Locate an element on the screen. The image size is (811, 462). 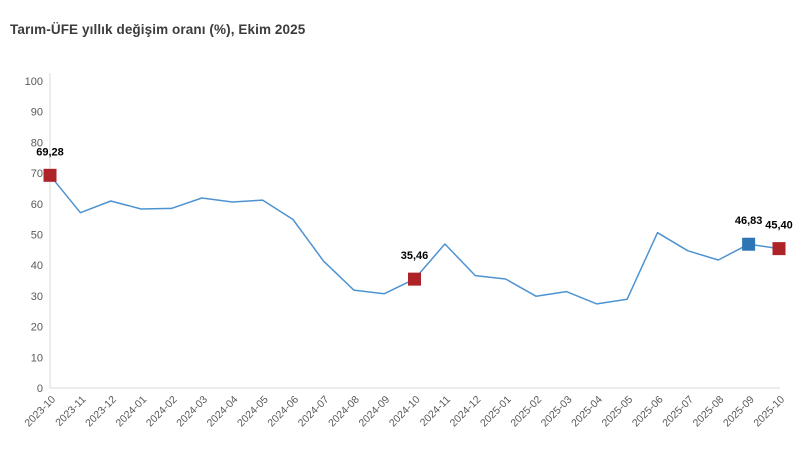
x-axis-tick-label: 2024-04 is located at coordinates (223, 412).